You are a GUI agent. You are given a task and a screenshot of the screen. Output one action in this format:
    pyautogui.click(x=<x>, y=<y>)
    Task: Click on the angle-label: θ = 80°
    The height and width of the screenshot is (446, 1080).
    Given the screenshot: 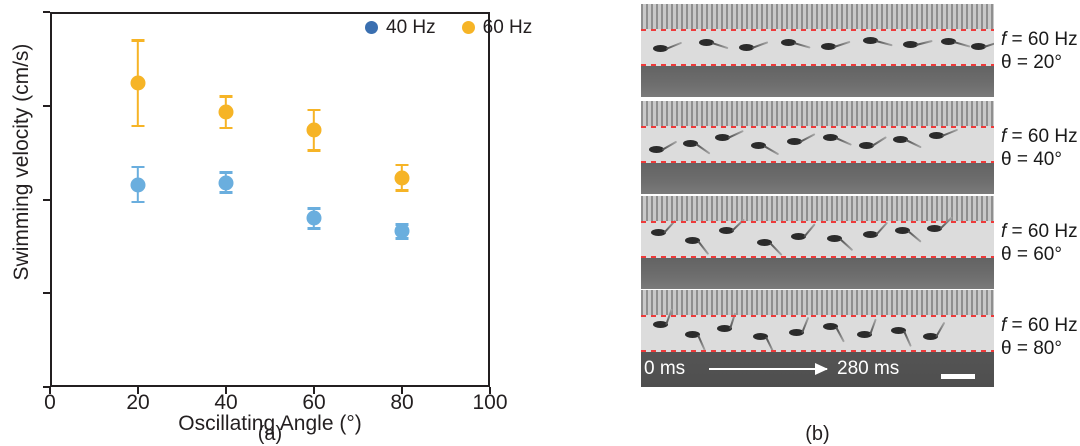 What is the action you would take?
    pyautogui.click(x=1031, y=348)
    